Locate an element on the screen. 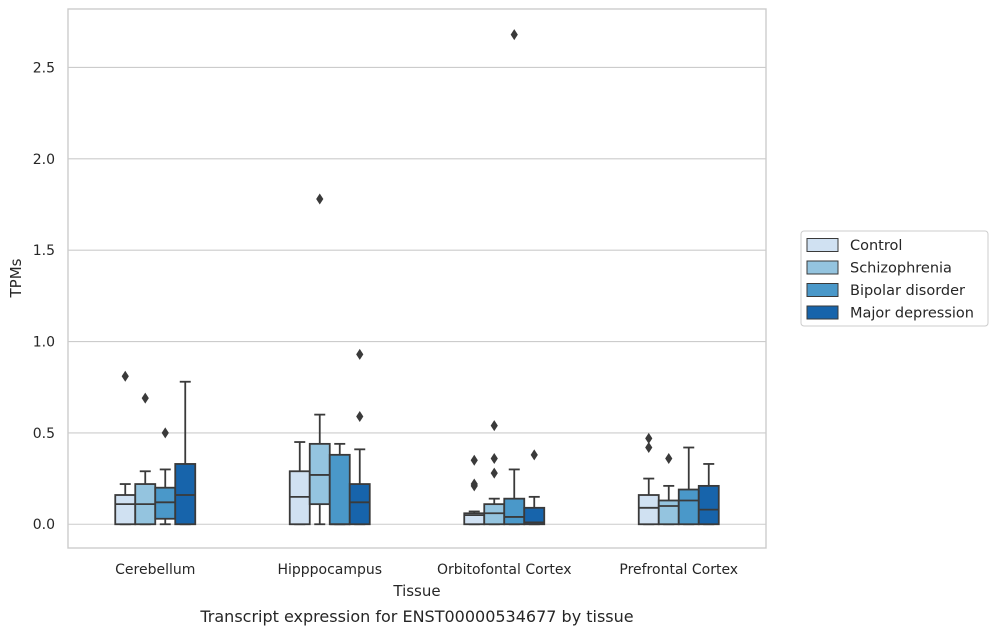 The width and height of the screenshot is (997, 634). legend-label: Bipolar disorder is located at coordinates (907, 291).